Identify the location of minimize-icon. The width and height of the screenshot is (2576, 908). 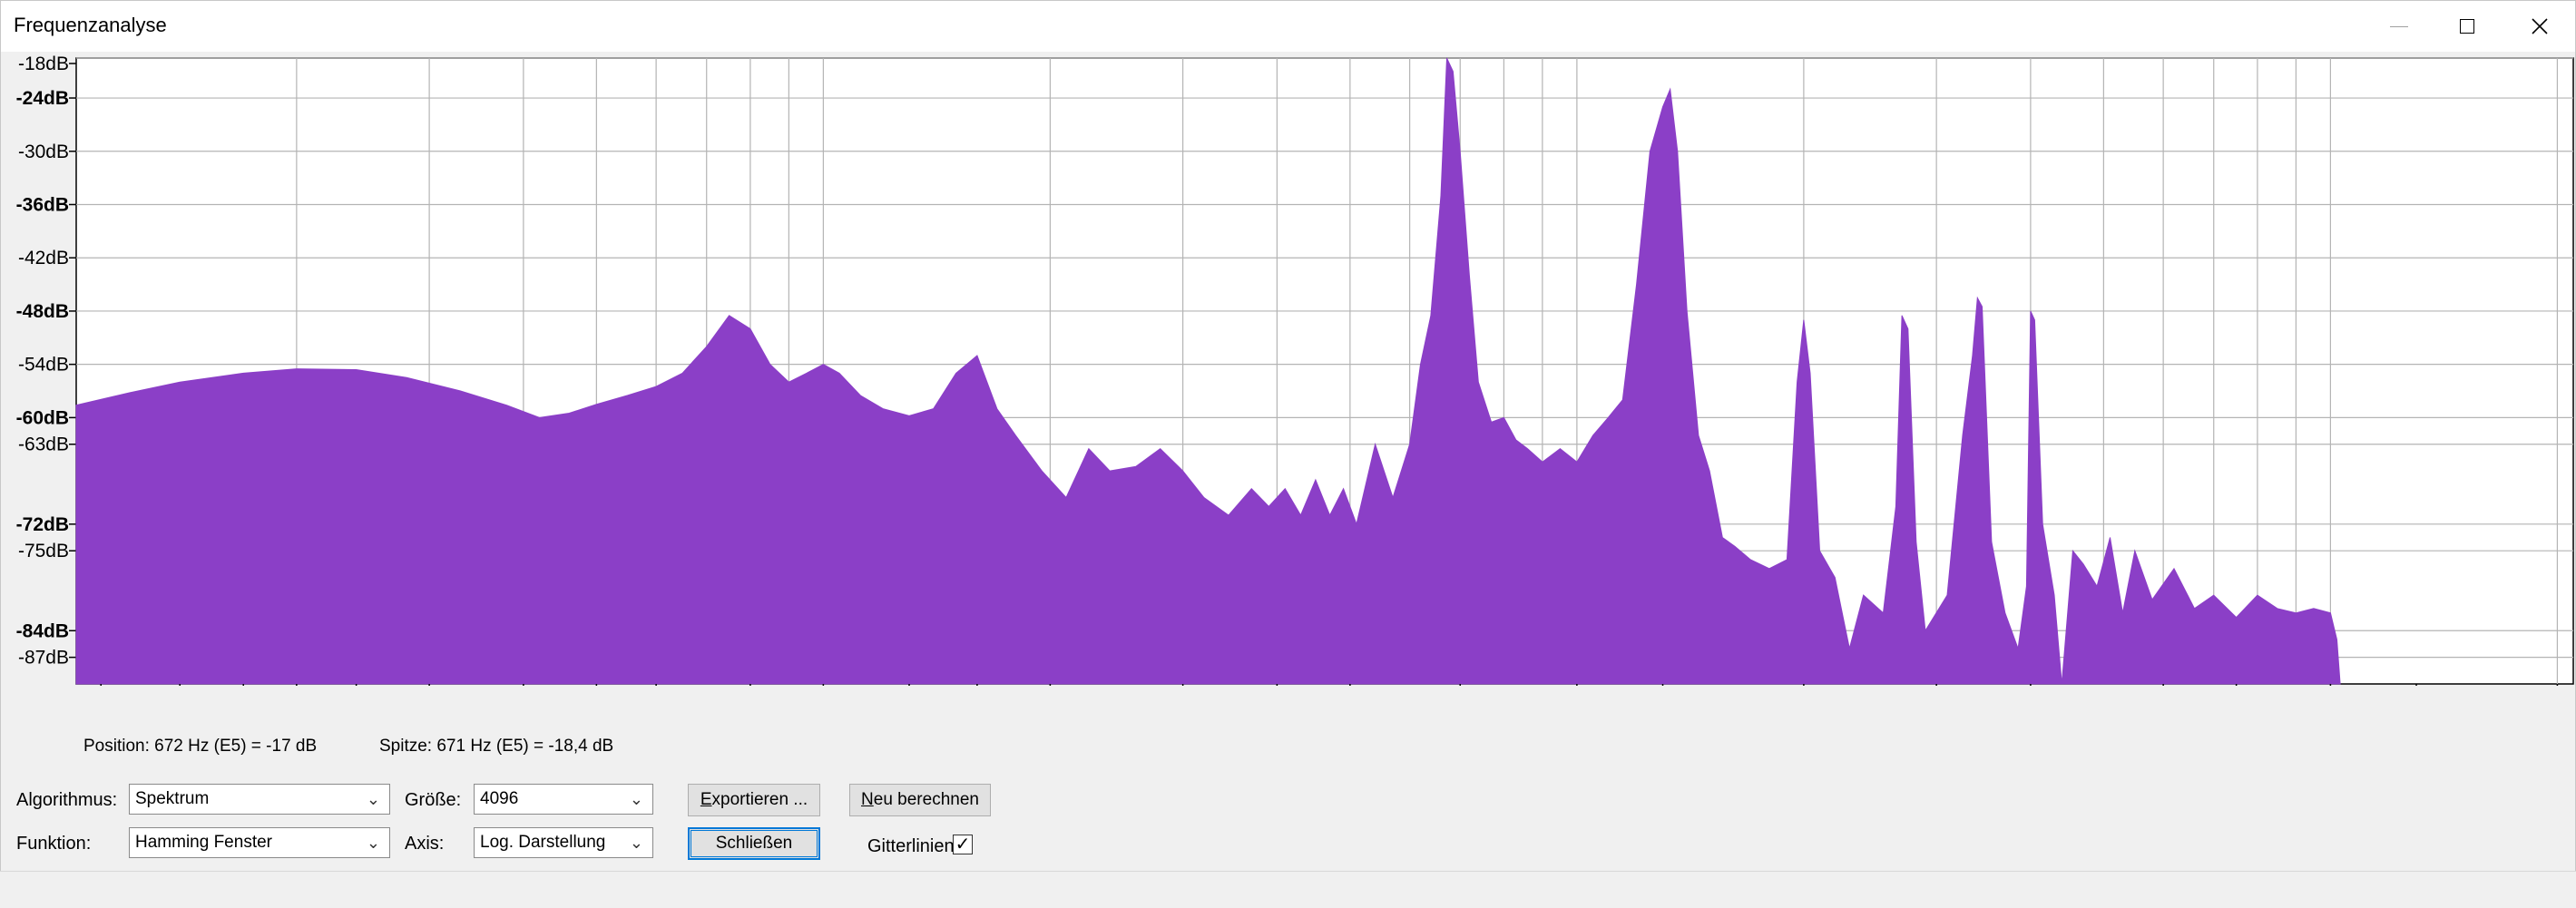
(2399, 26).